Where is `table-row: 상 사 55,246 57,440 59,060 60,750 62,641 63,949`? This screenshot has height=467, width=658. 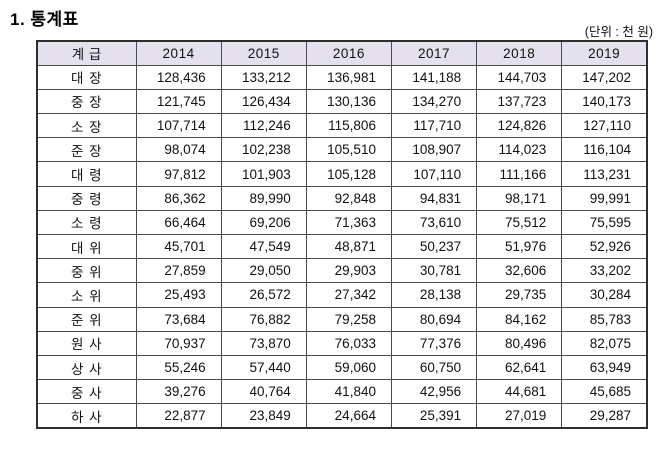 table-row: 상 사 55,246 57,440 59,060 60,750 62,641 63,949 is located at coordinates (342, 367).